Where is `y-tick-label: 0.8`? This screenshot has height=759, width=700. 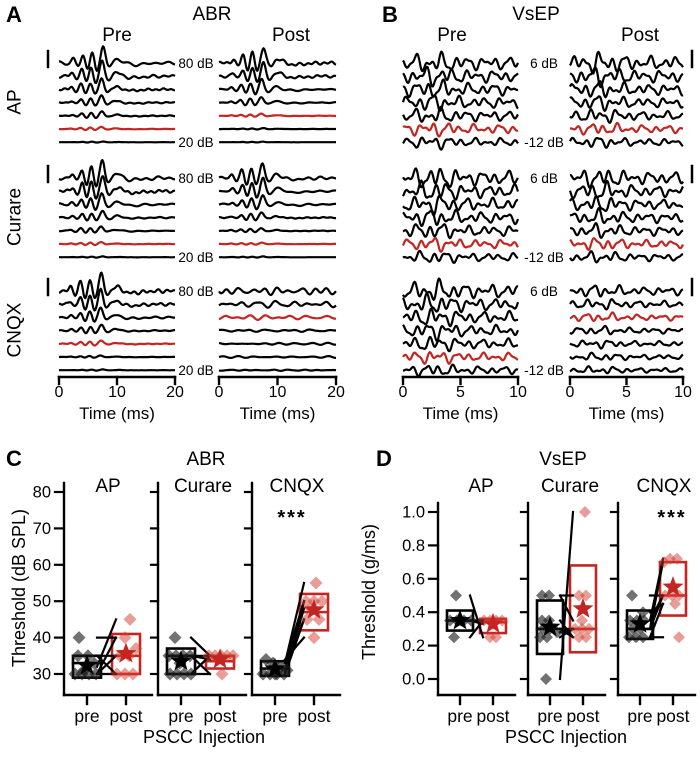
y-tick-label: 0.8 is located at coordinates (413, 546).